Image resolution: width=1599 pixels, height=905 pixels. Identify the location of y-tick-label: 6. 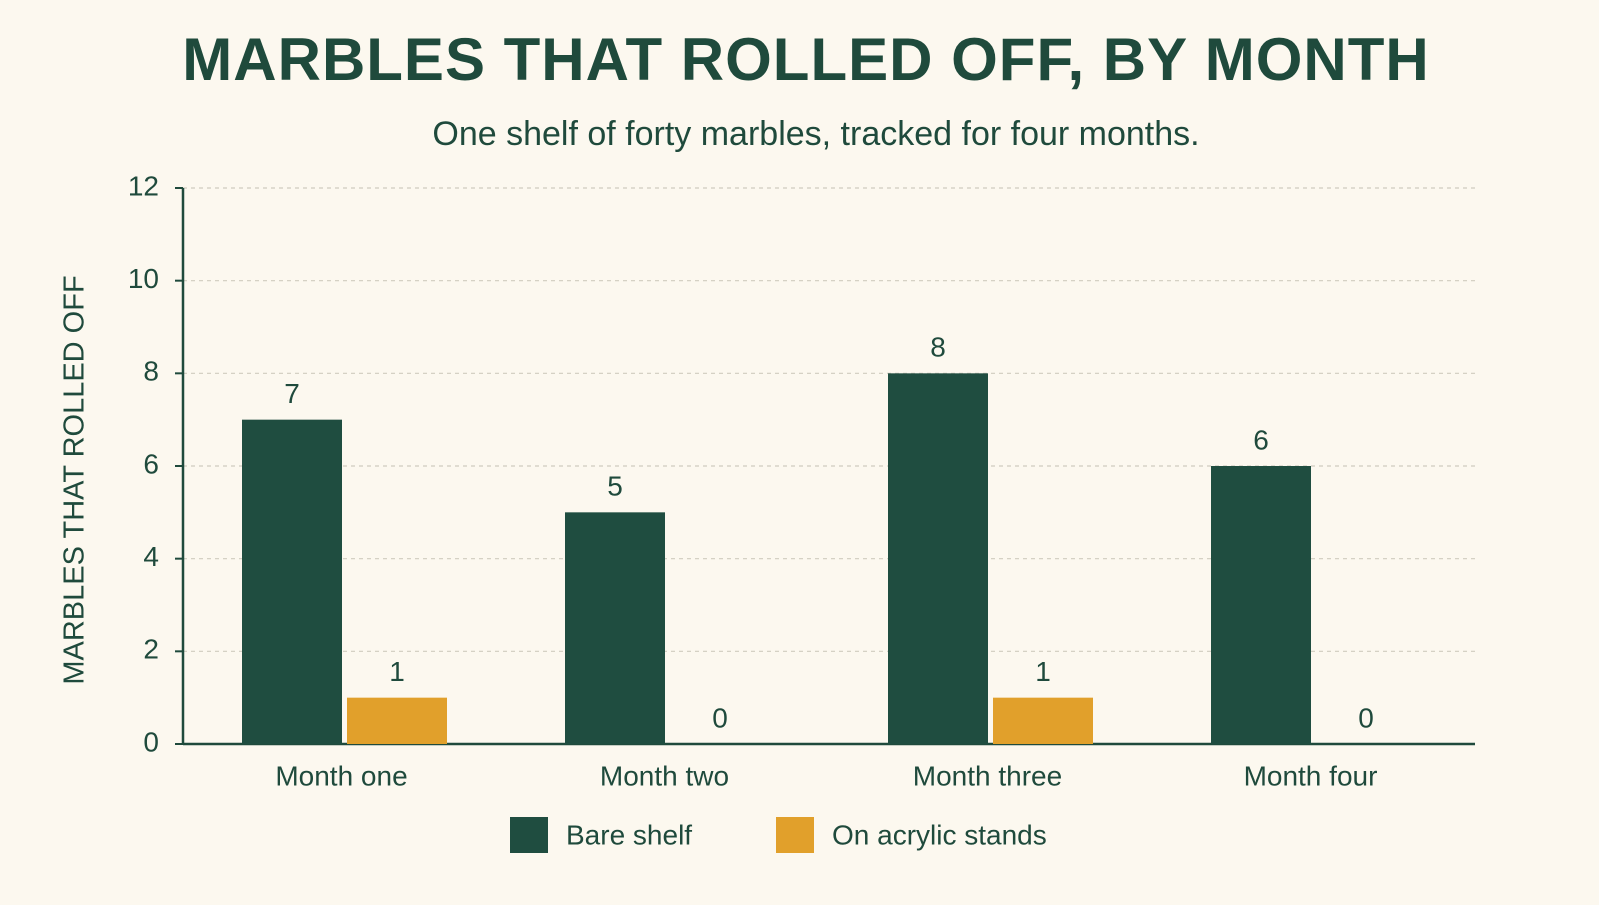
(151, 463).